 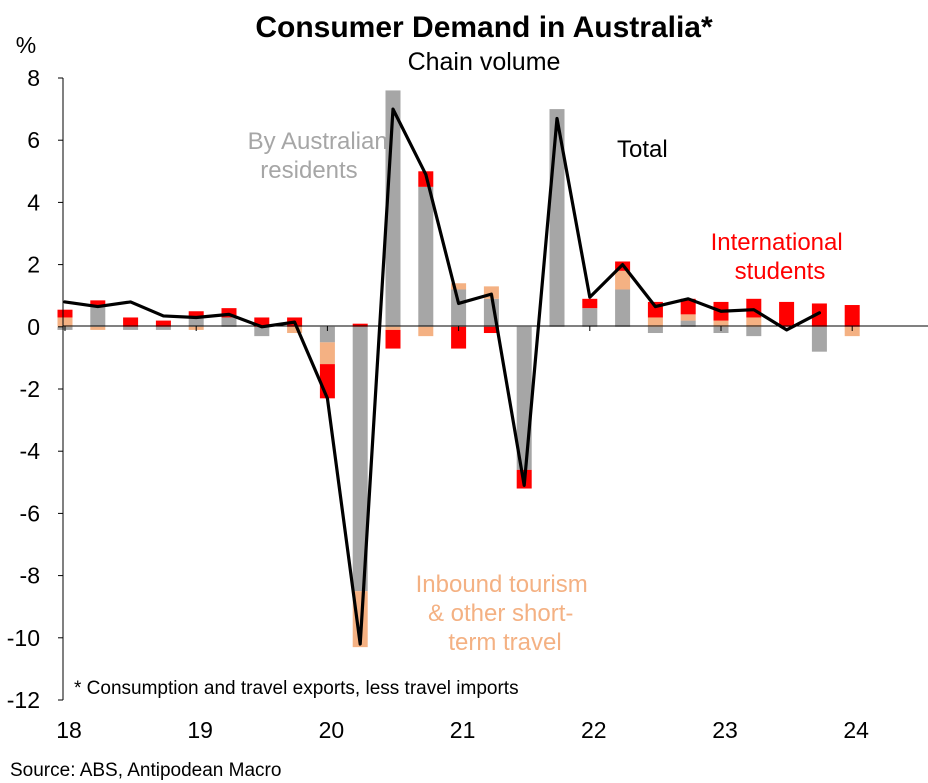 I want to click on y-ticks: 8 6 4 2 0 -2 -4 -6 -8 -10 -12, so click(x=35, y=389).